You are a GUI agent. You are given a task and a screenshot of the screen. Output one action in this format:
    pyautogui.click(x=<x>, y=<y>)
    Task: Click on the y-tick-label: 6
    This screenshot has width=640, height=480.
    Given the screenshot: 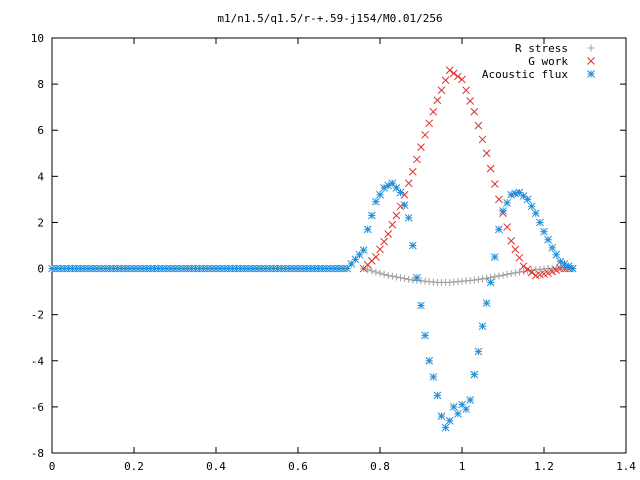 What is the action you would take?
    pyautogui.click(x=40, y=130)
    